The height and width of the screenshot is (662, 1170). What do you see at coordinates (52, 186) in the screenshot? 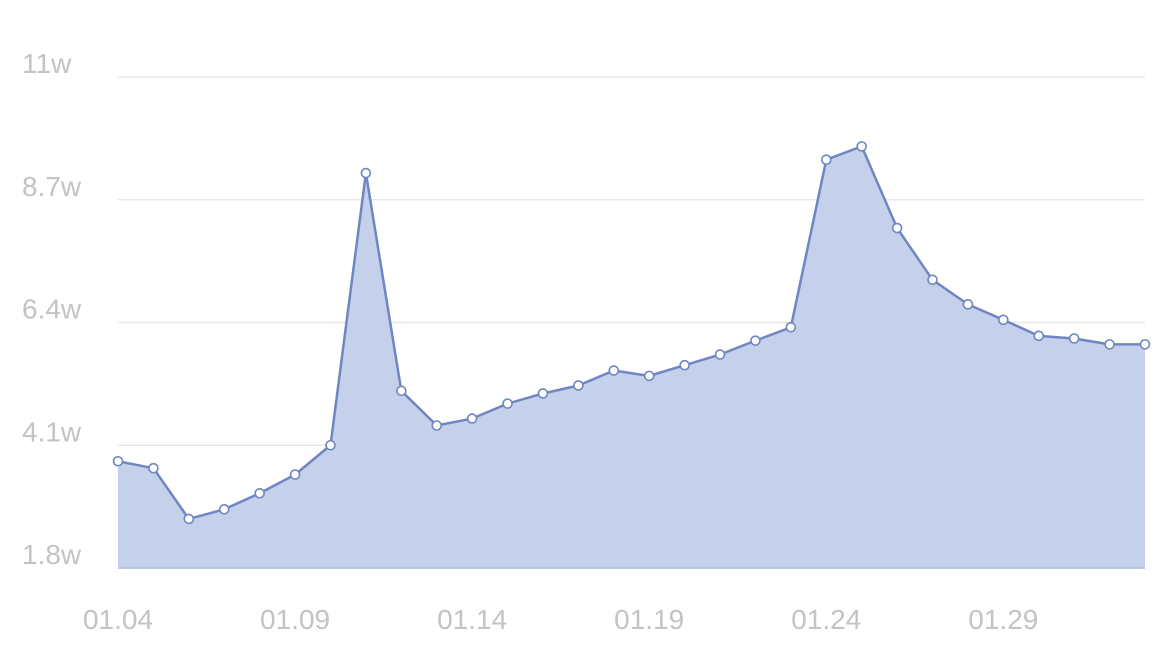
I see `y-tick-label: 8.7w` at bounding box center [52, 186].